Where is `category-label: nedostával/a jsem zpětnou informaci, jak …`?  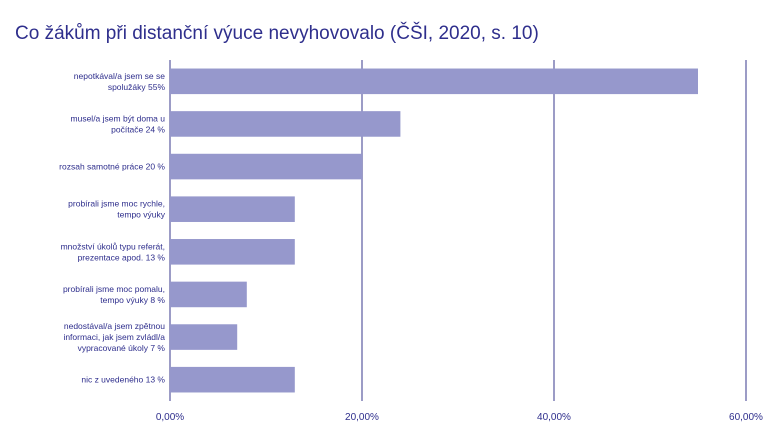 category-label: nedostával/a jsem zpětnou informaci, jak … is located at coordinates (114, 337).